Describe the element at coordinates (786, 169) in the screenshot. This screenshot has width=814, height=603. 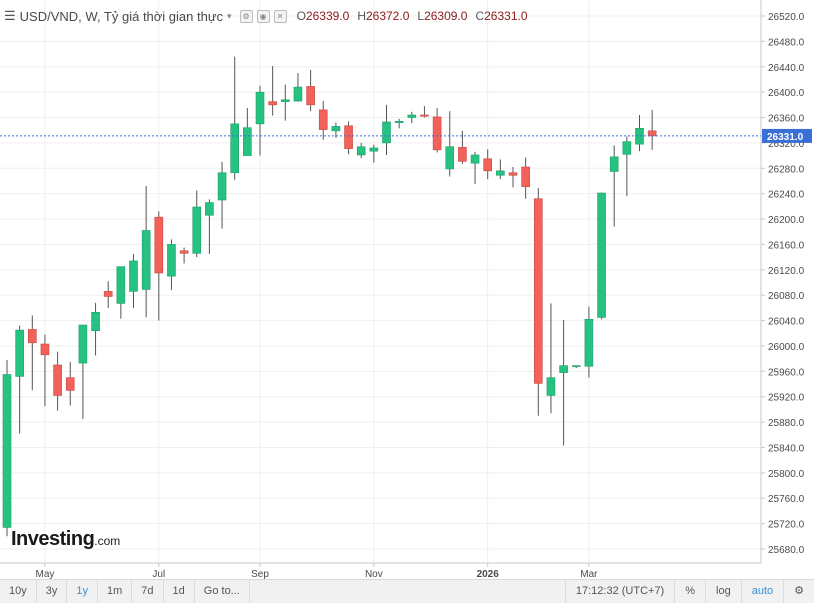
I see `y-tick-label: 26280.0` at that location.